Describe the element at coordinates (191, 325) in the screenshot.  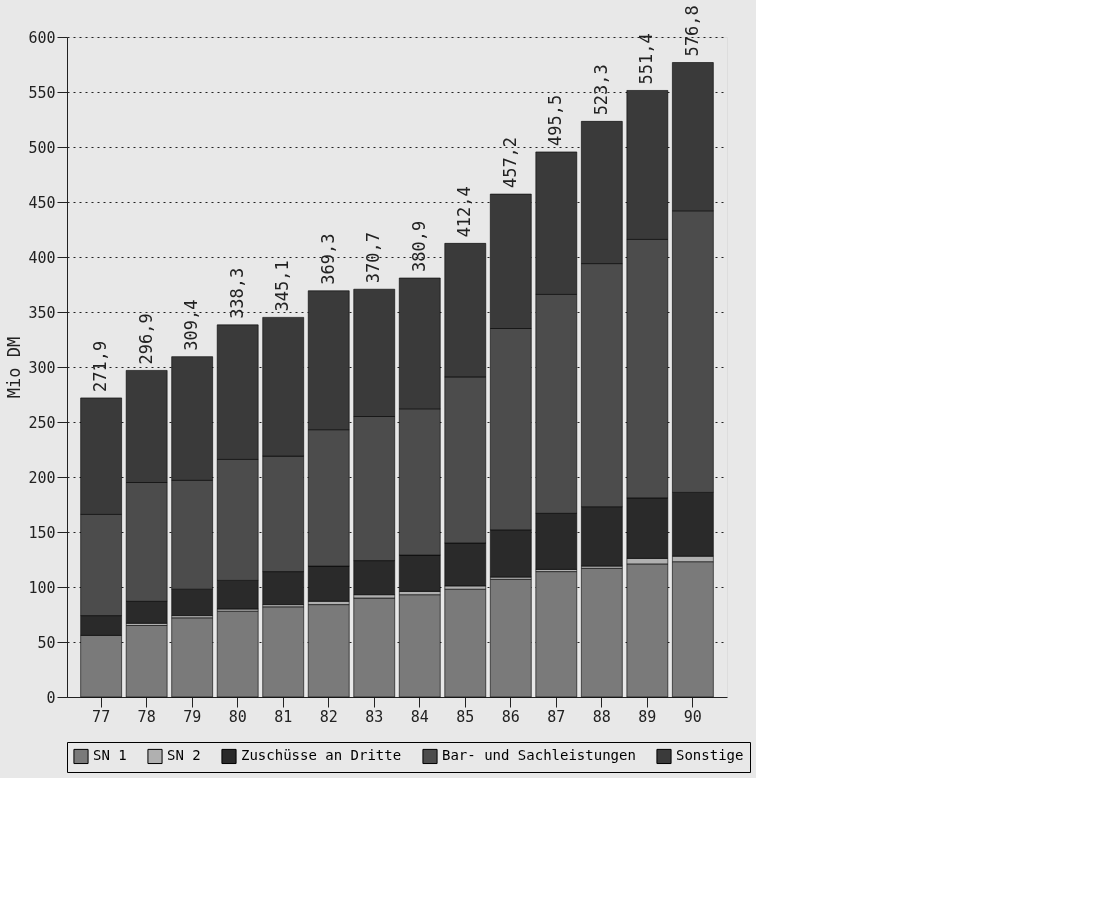
I see `total-label: 309,4` at that location.